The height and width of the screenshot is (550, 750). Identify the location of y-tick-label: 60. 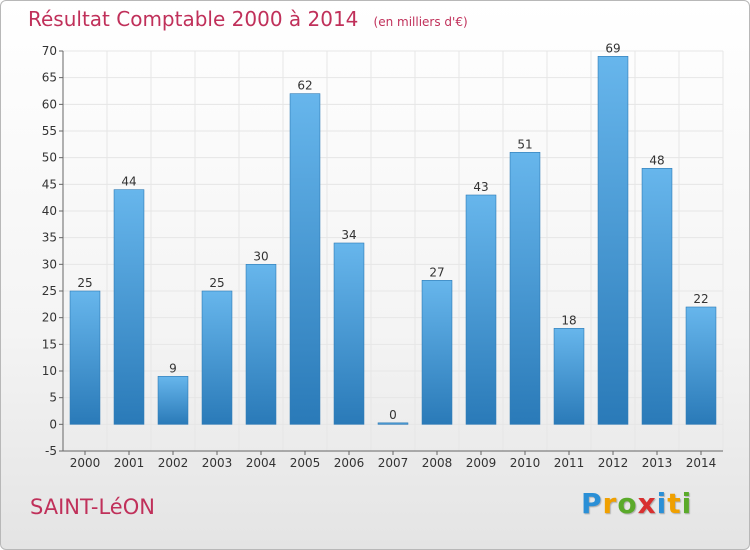
(49, 104).